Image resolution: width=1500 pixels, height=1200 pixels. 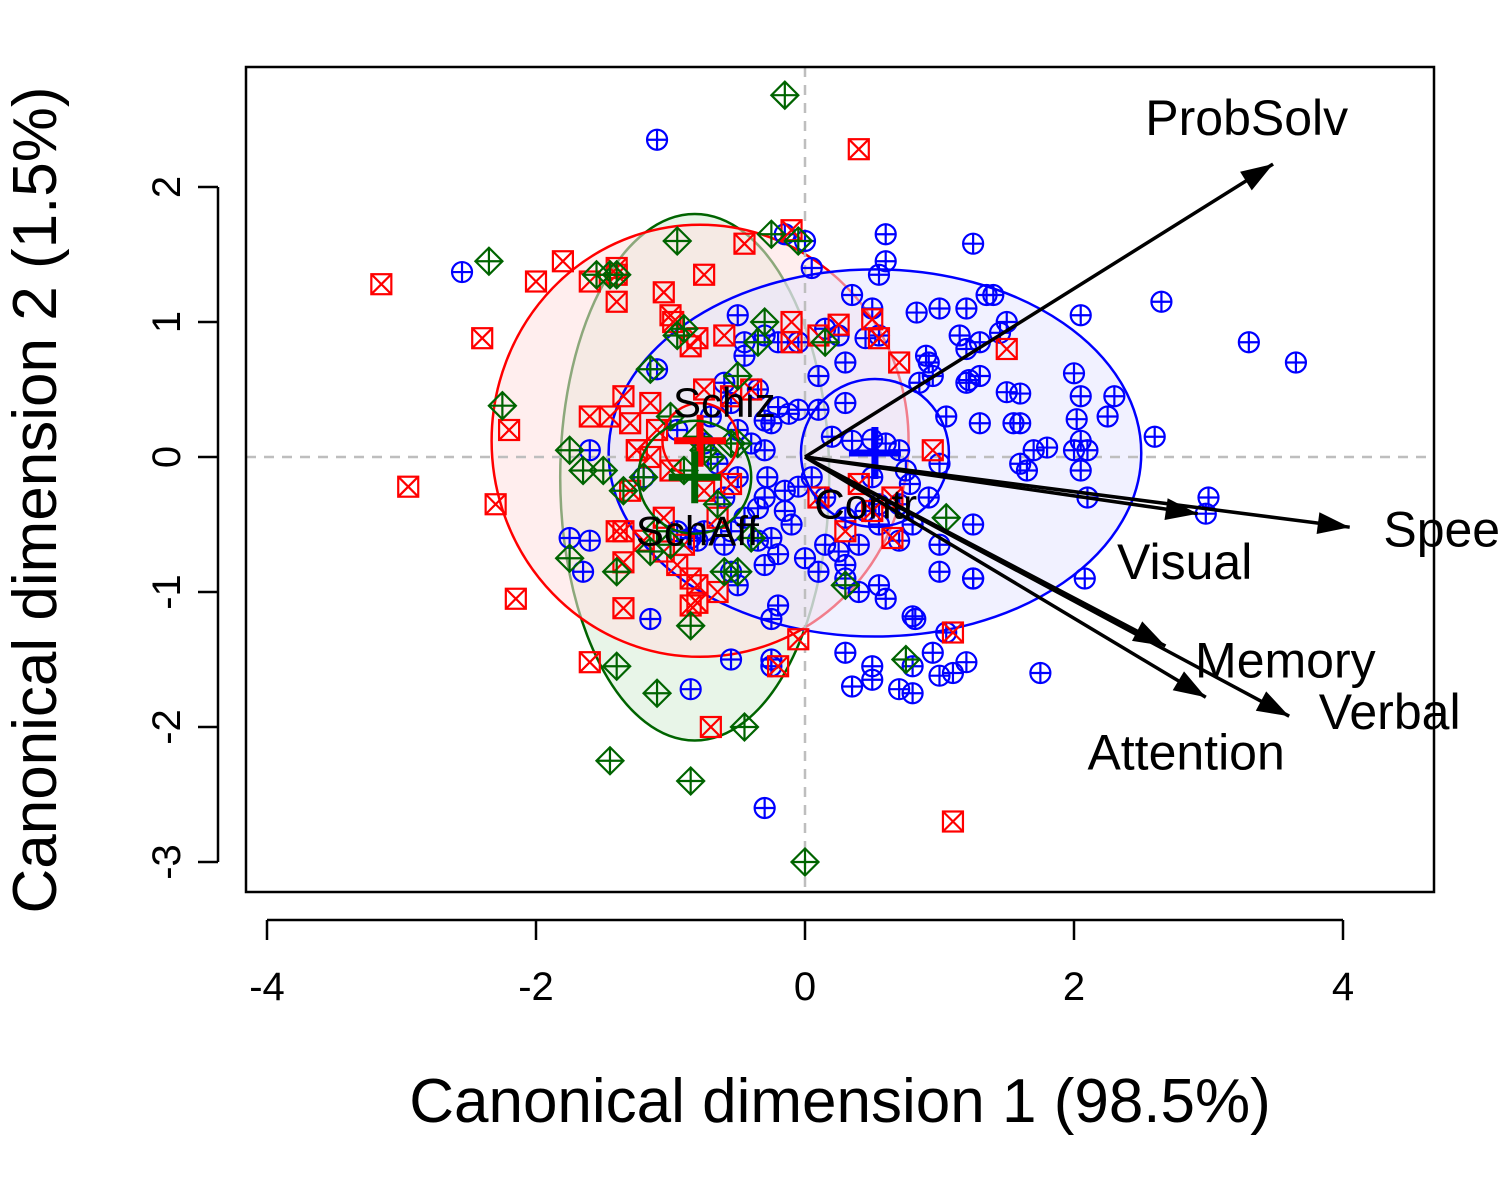 What do you see at coordinates (536, 987) in the screenshot?
I see `x-tick-label: -2` at bounding box center [536, 987].